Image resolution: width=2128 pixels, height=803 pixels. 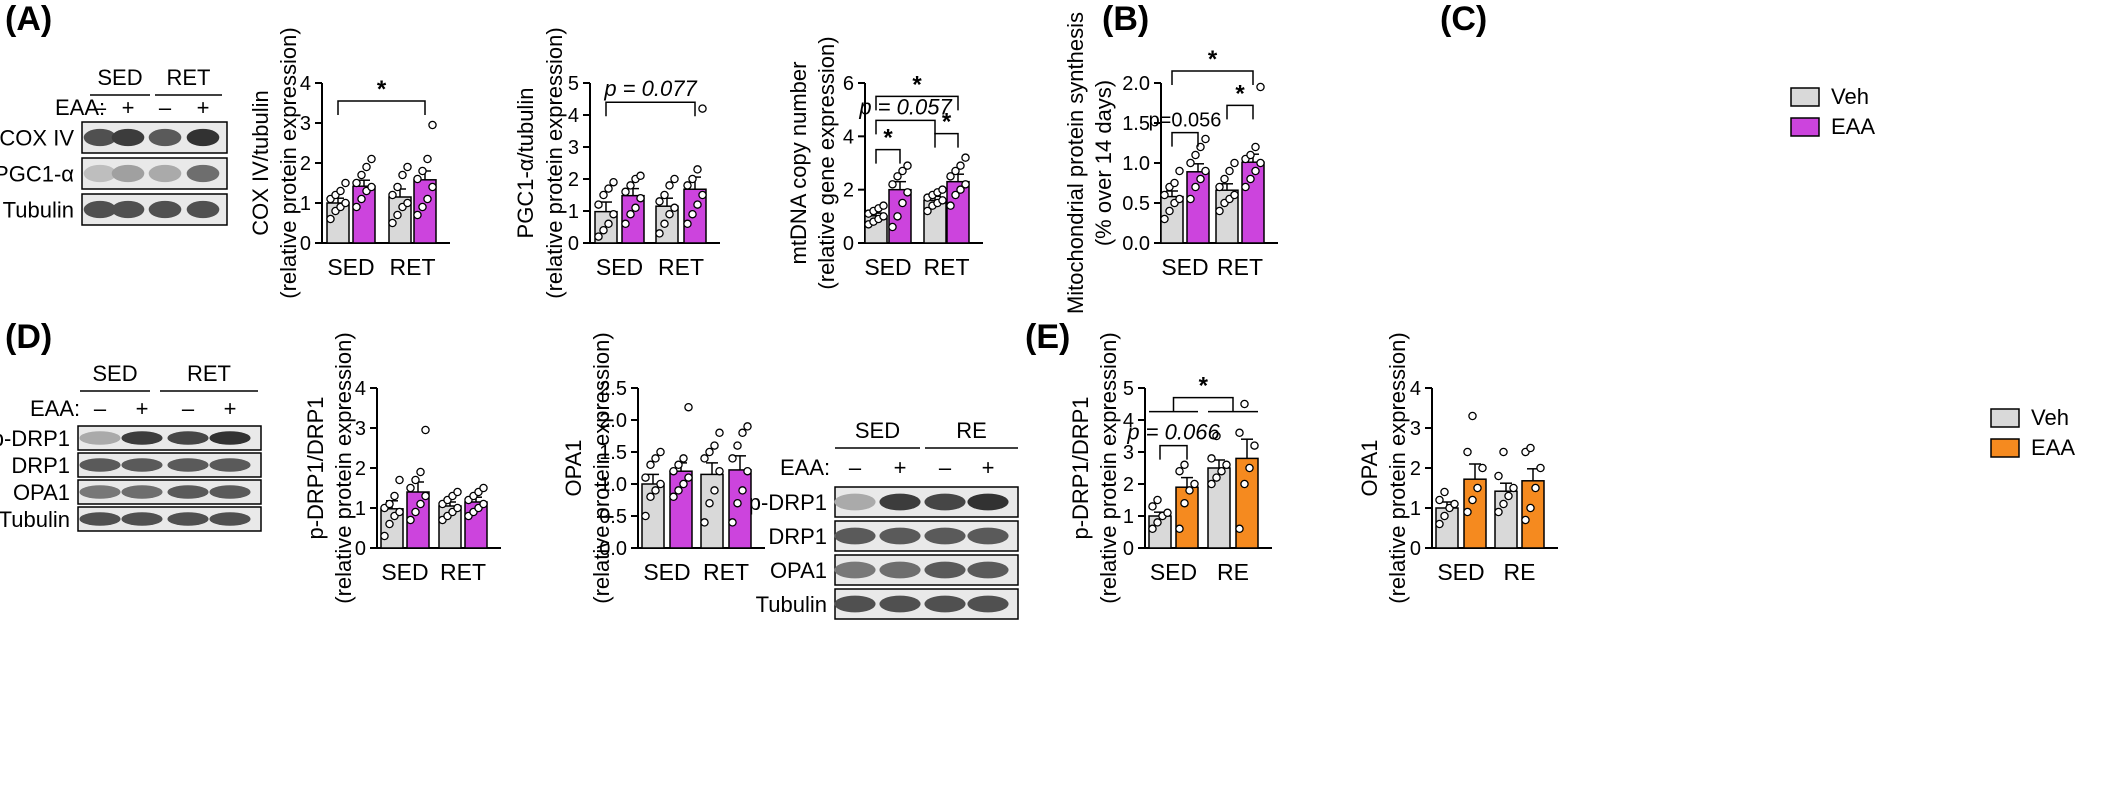 What do you see at coordinates (573, 148) in the screenshot?
I see `pgc1-y-tick-label: 3` at bounding box center [573, 148].